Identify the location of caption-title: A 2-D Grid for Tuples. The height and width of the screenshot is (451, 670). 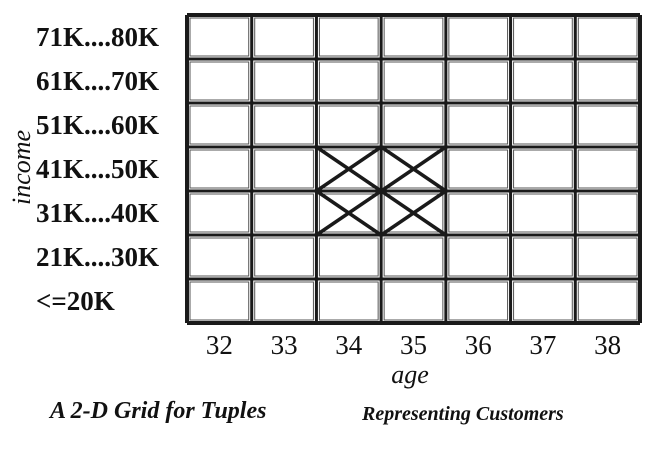
(158, 411).